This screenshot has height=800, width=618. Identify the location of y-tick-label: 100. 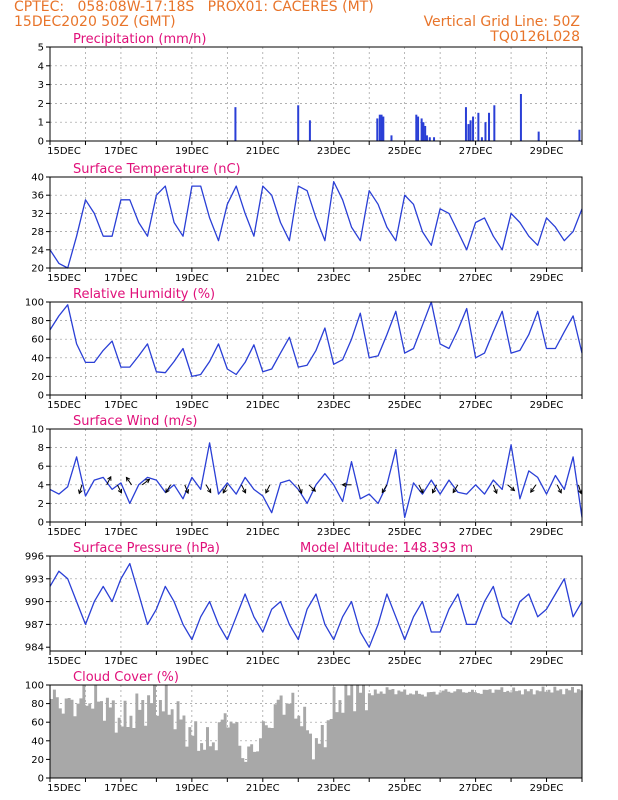
(34, 686).